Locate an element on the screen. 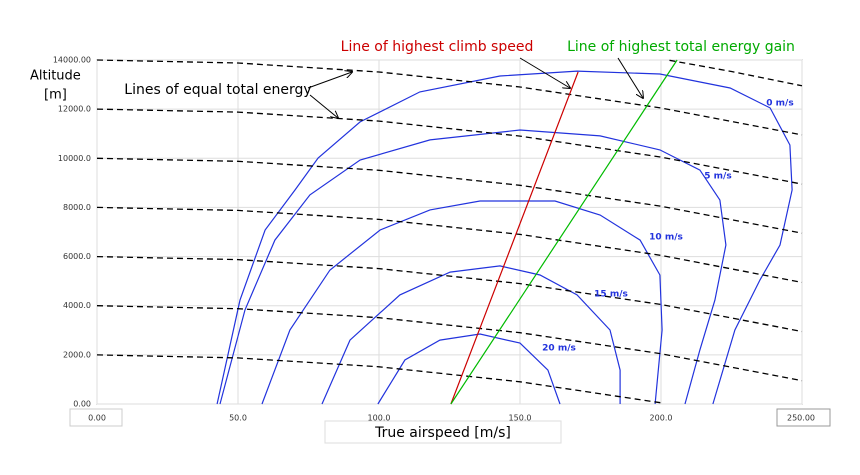 This screenshot has height=475, width=860. axis-title-box is located at coordinates (443, 432).